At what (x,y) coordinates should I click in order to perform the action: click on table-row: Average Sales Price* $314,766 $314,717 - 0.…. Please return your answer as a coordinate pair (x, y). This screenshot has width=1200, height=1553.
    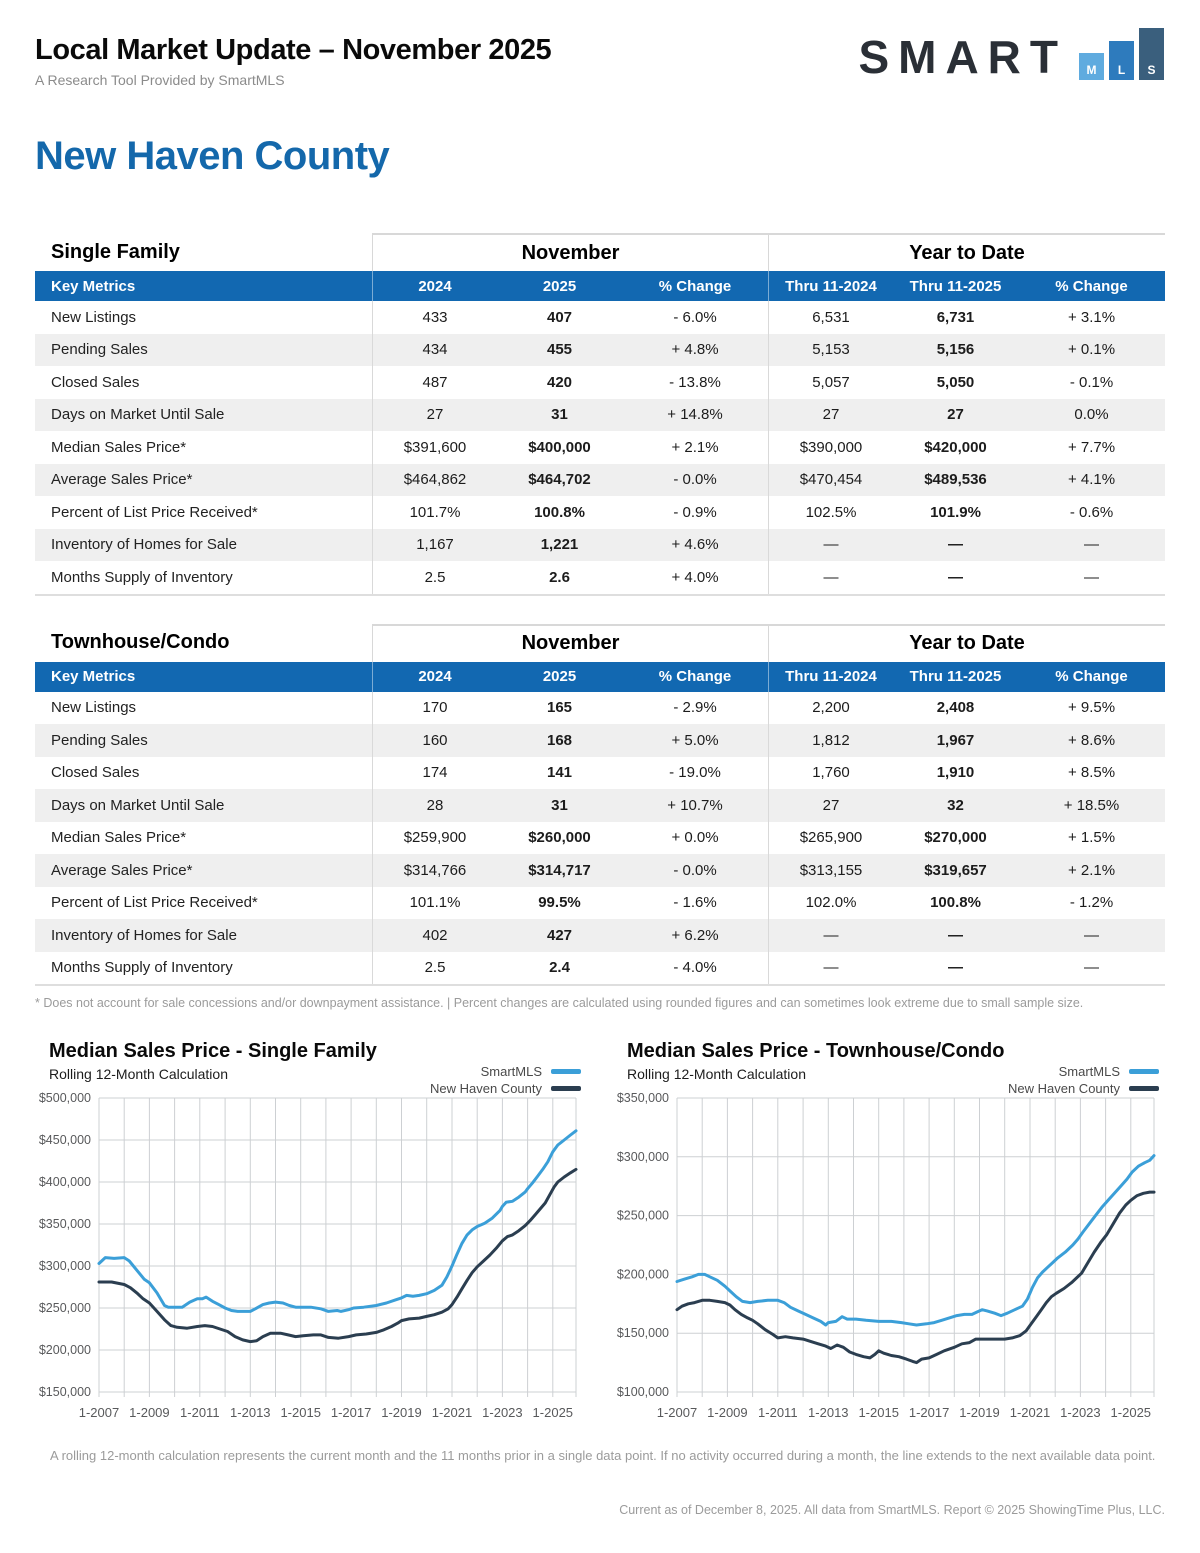
    Looking at the image, I should click on (600, 870).